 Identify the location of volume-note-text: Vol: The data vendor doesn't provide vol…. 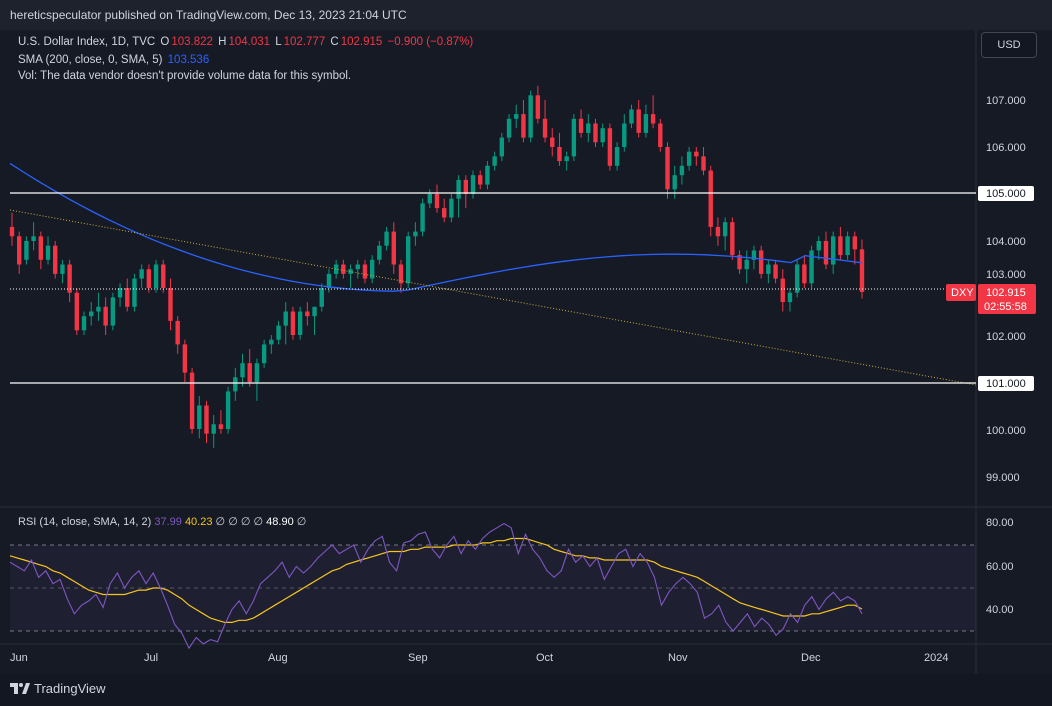
(185, 76).